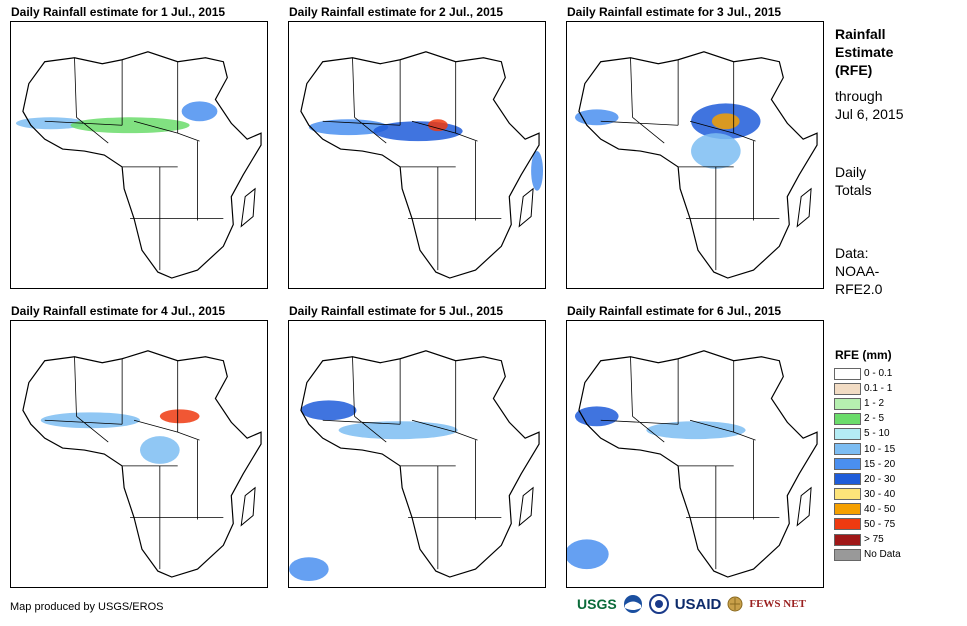 The image size is (967, 626). I want to click on usaid-logo: USAID, so click(698, 604).